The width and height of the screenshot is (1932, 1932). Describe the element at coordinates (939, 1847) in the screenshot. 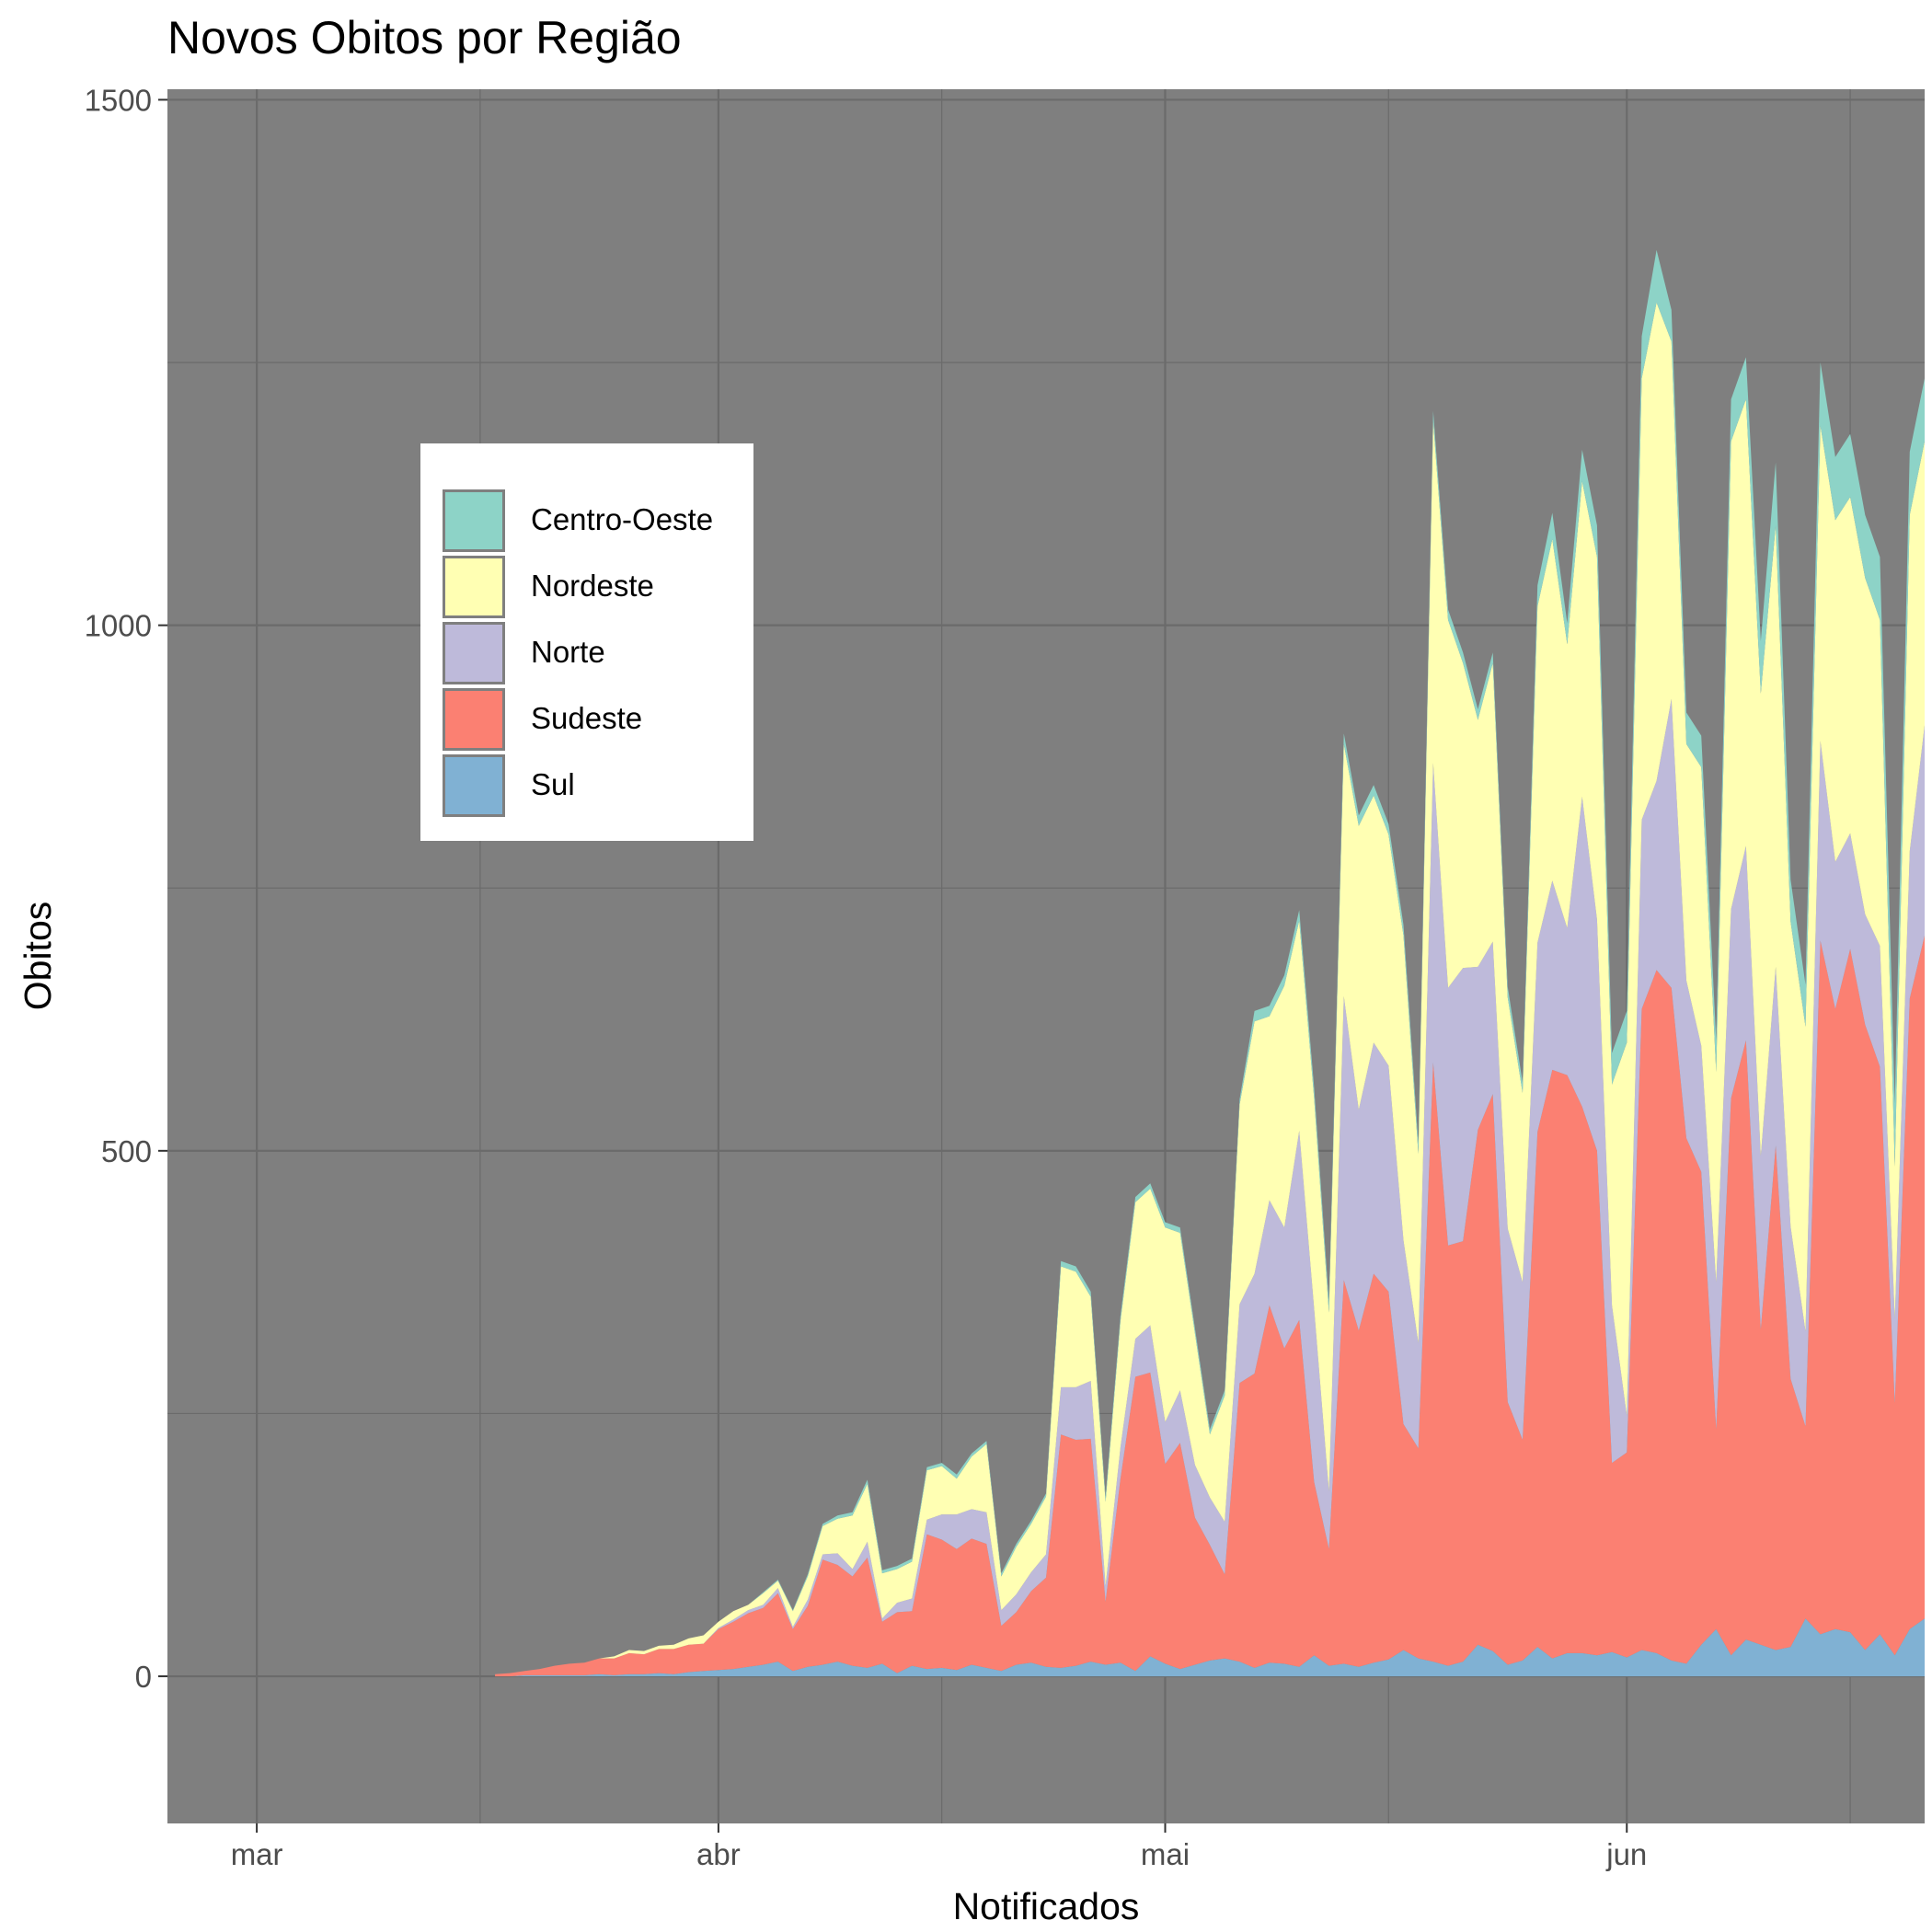

I see `x-axis-ticks: mar abr mai jun` at that location.